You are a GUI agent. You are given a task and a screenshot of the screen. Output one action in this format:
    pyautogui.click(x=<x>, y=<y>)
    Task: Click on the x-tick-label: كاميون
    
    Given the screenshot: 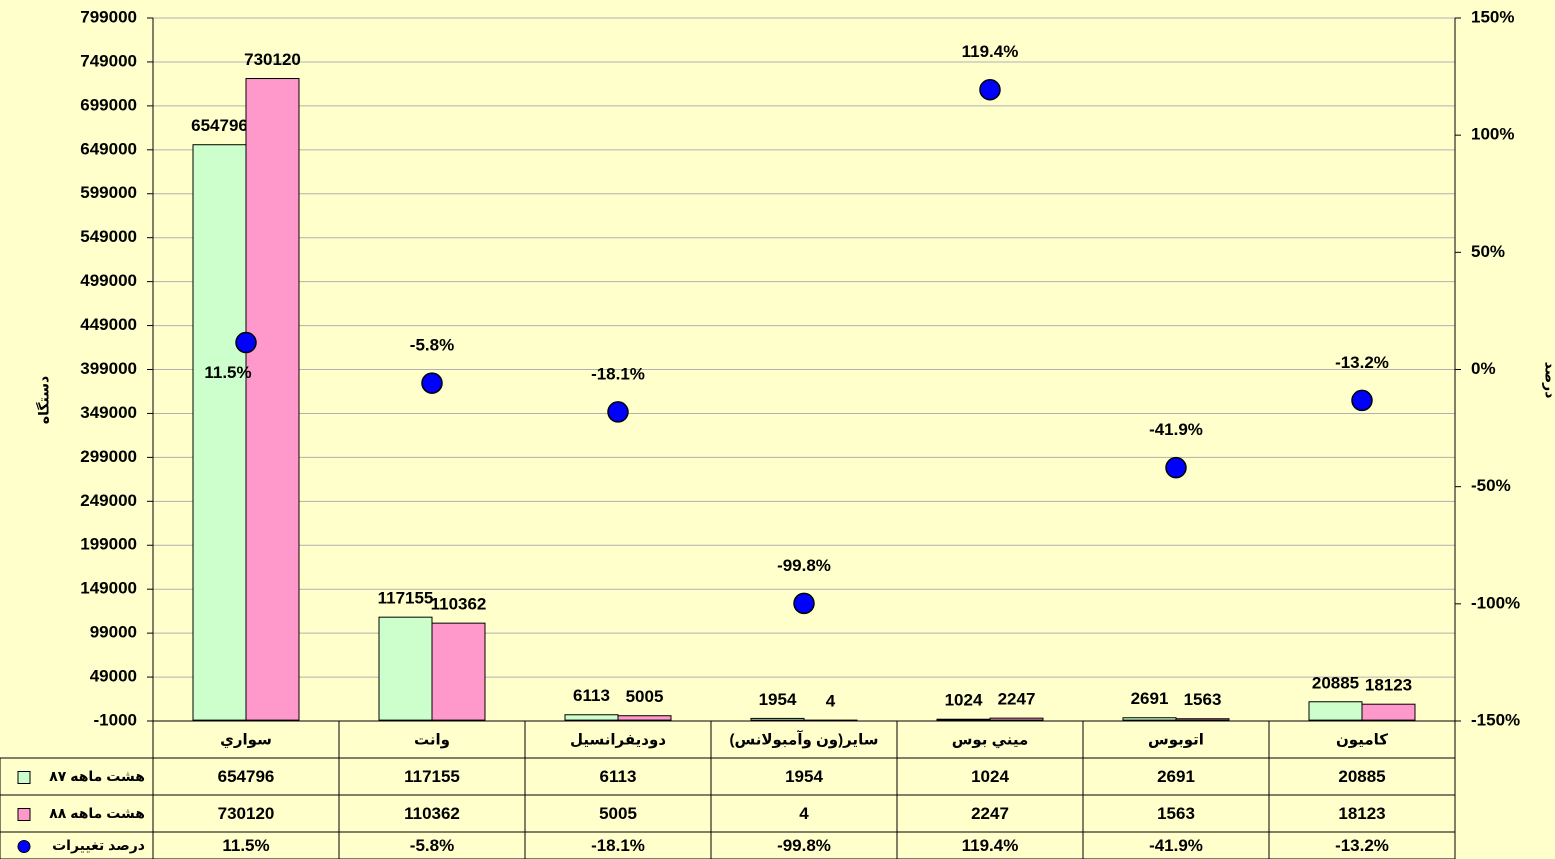 What is the action you would take?
    pyautogui.click(x=1362, y=739)
    